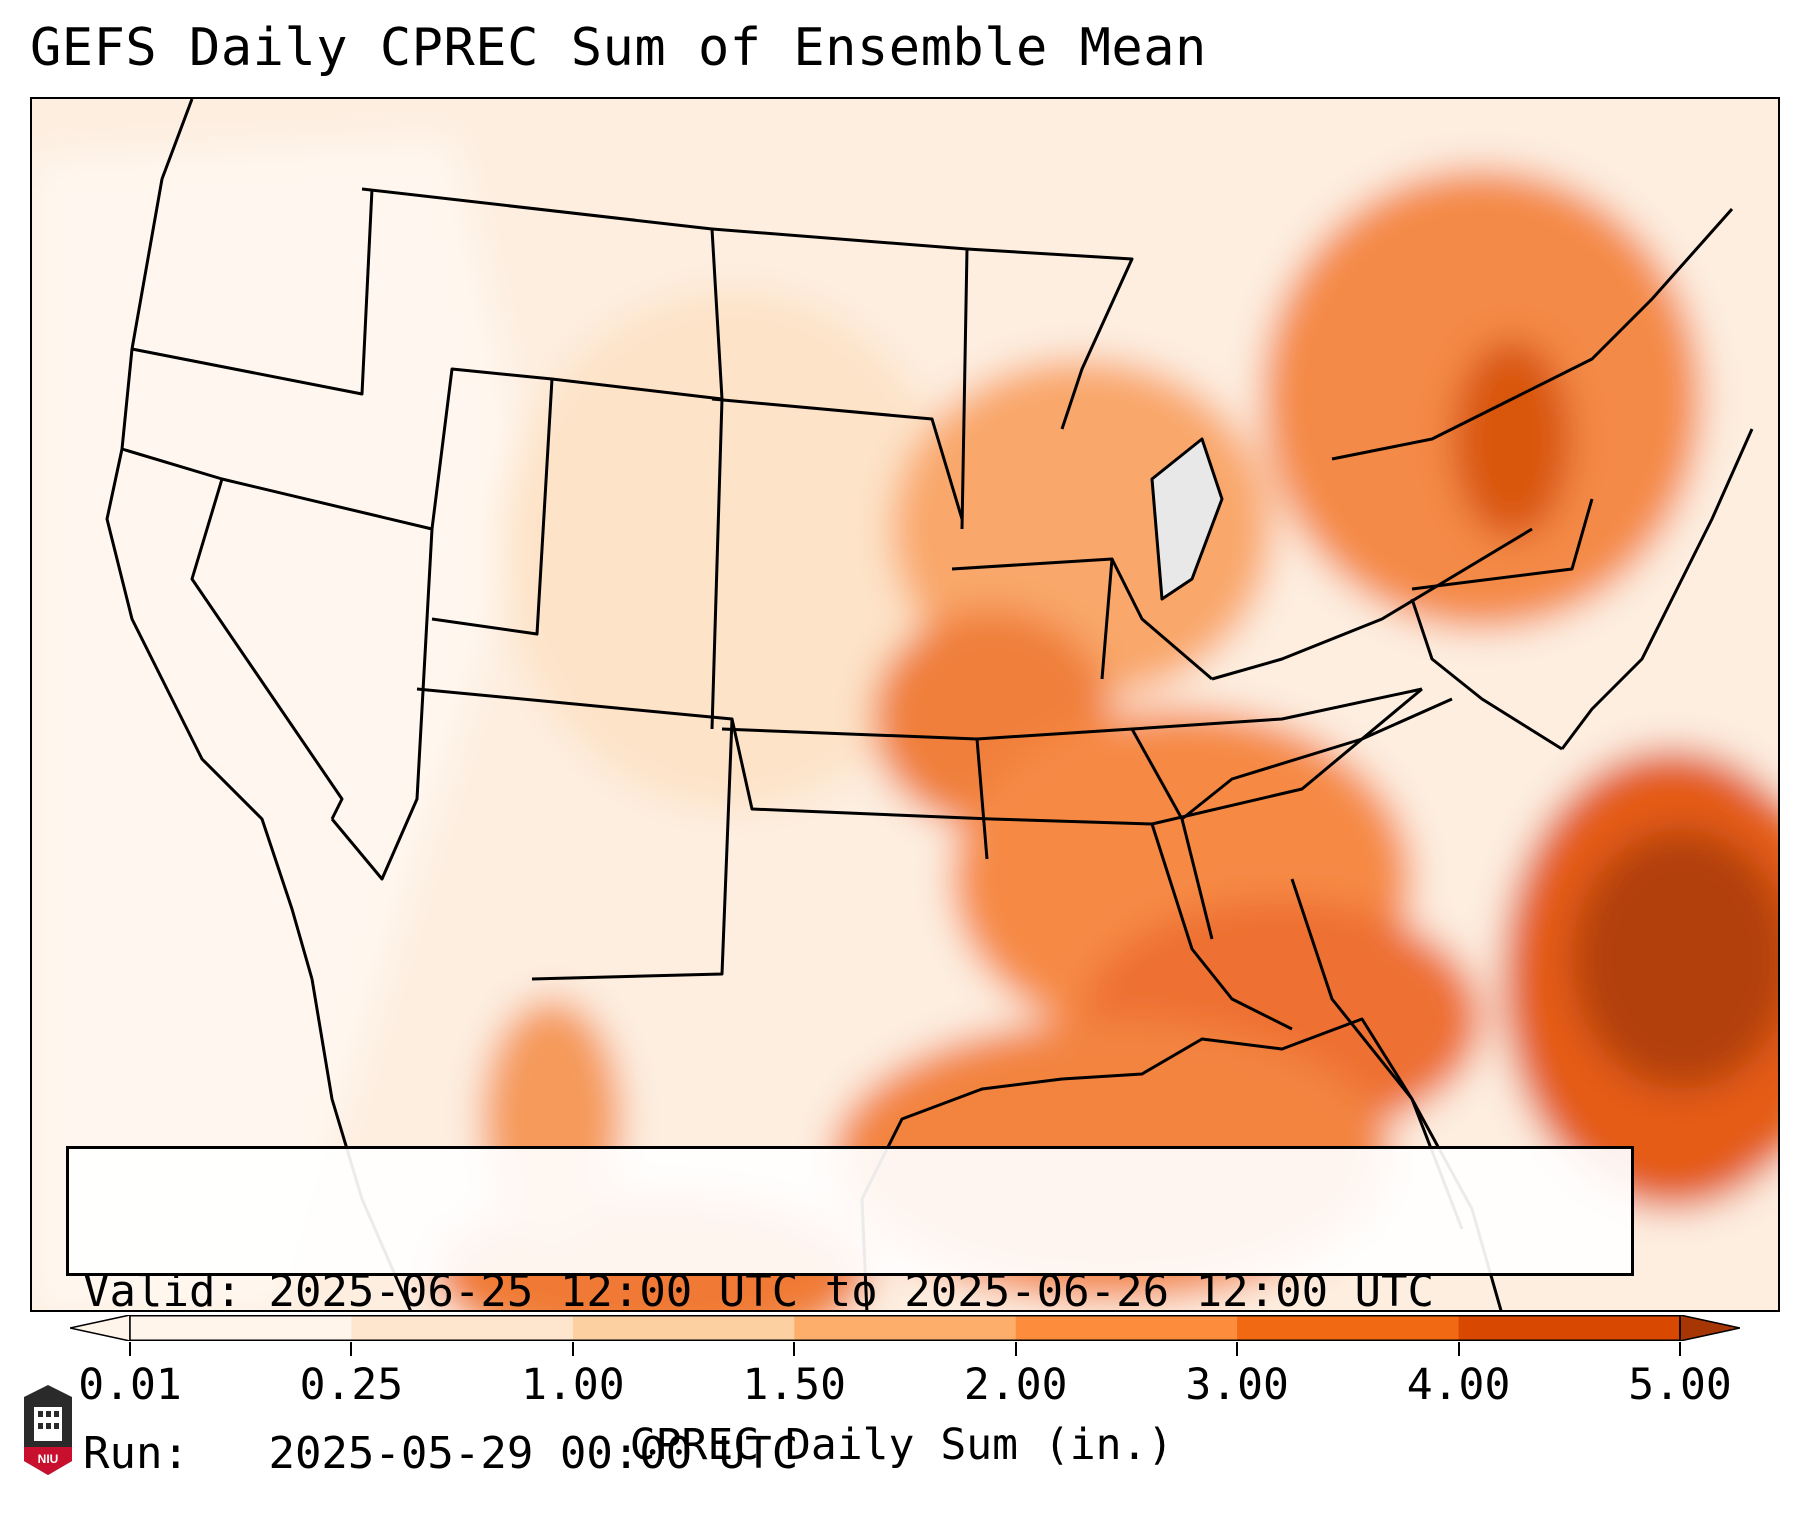 Image resolution: width=1803 pixels, height=1535 pixels. What do you see at coordinates (48, 1459) in the screenshot?
I see `logo-text: NIU` at bounding box center [48, 1459].